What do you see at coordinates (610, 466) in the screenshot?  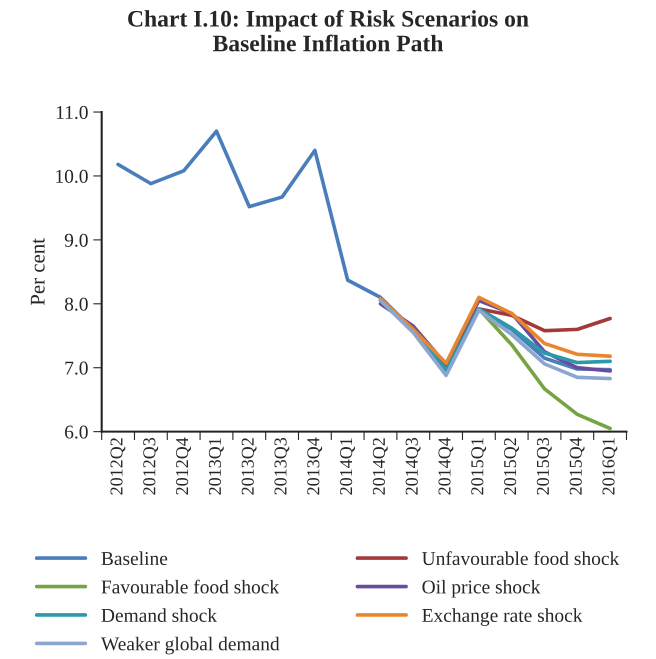 I see `x-tick-label: 2016Q1` at bounding box center [610, 466].